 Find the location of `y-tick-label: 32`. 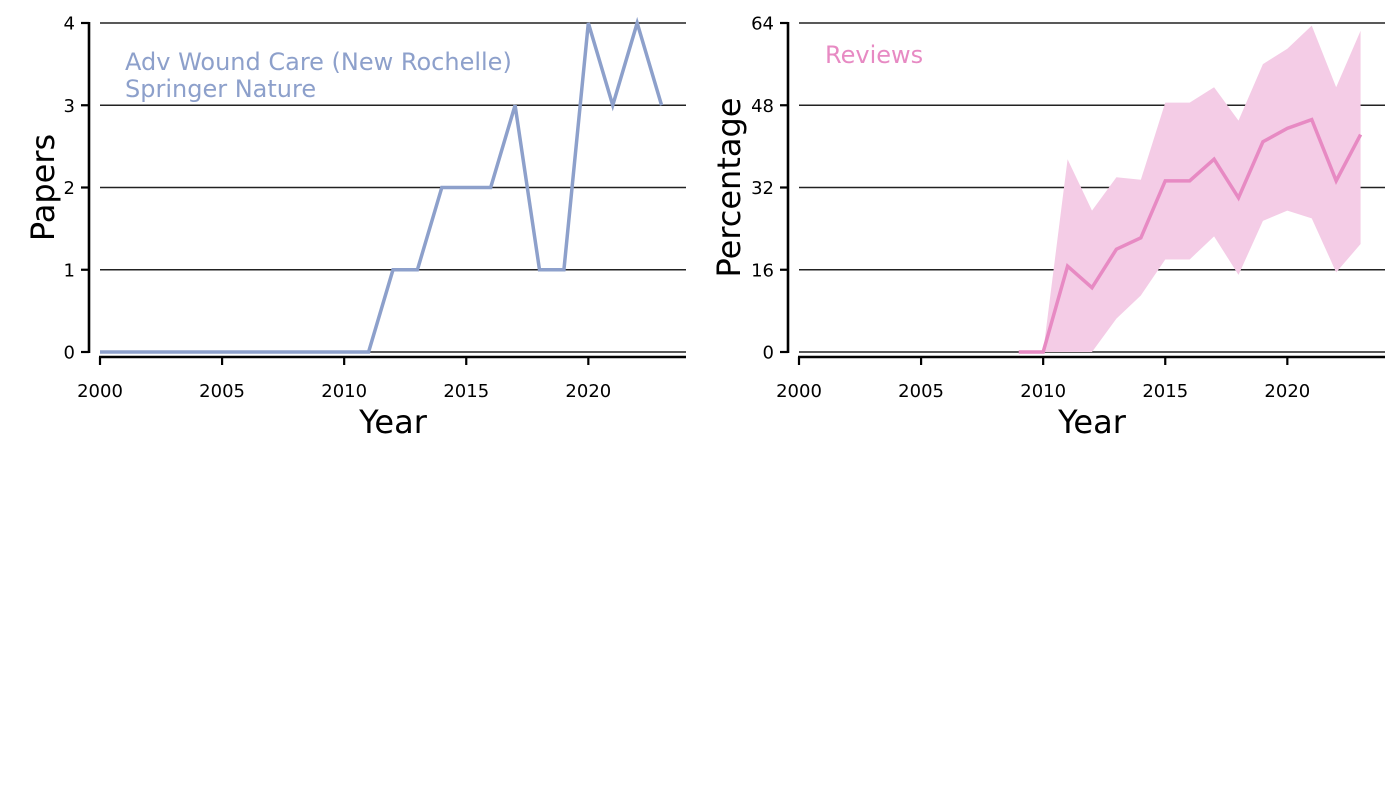

y-tick-label: 32 is located at coordinates (762, 188).